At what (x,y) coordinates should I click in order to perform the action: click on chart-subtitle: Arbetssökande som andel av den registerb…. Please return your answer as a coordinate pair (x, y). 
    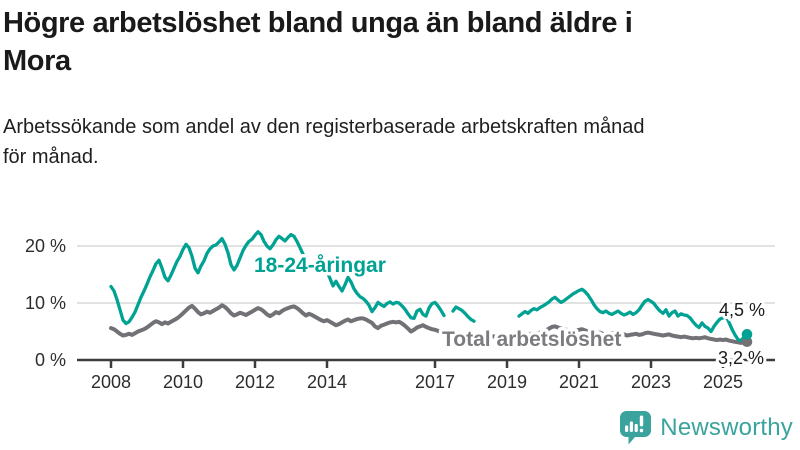
    Looking at the image, I should click on (324, 142).